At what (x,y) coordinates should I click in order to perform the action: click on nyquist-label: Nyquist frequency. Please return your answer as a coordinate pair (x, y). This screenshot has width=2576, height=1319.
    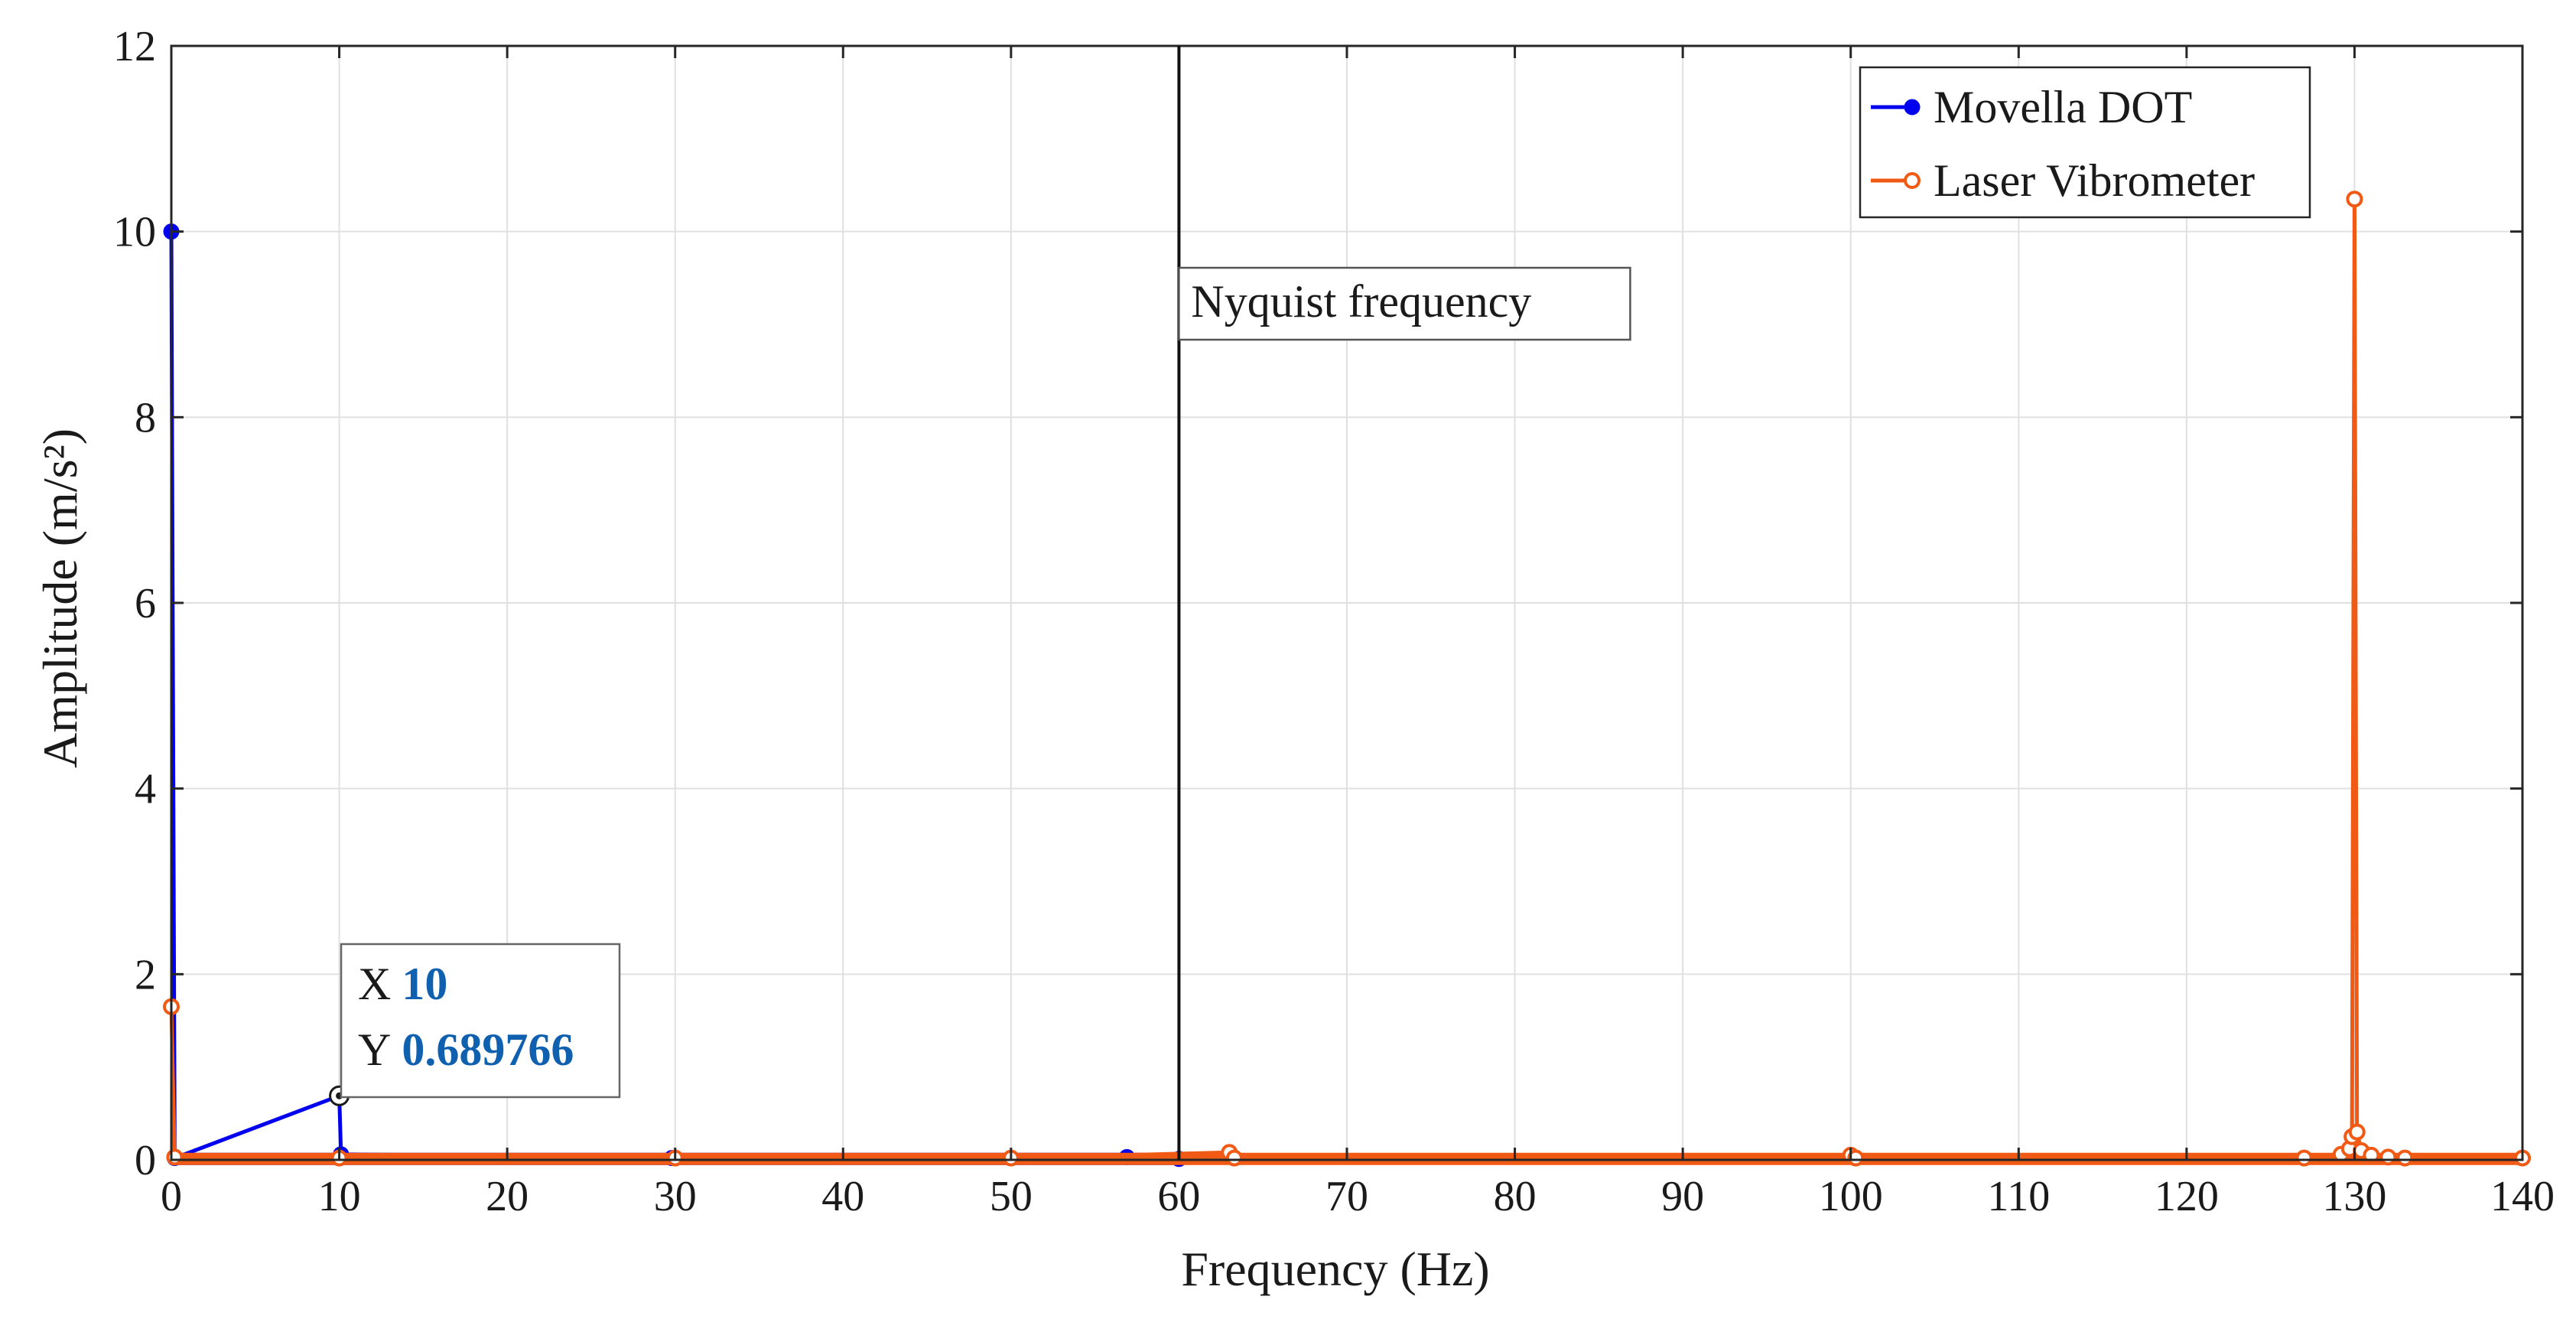
    Looking at the image, I should click on (1361, 301).